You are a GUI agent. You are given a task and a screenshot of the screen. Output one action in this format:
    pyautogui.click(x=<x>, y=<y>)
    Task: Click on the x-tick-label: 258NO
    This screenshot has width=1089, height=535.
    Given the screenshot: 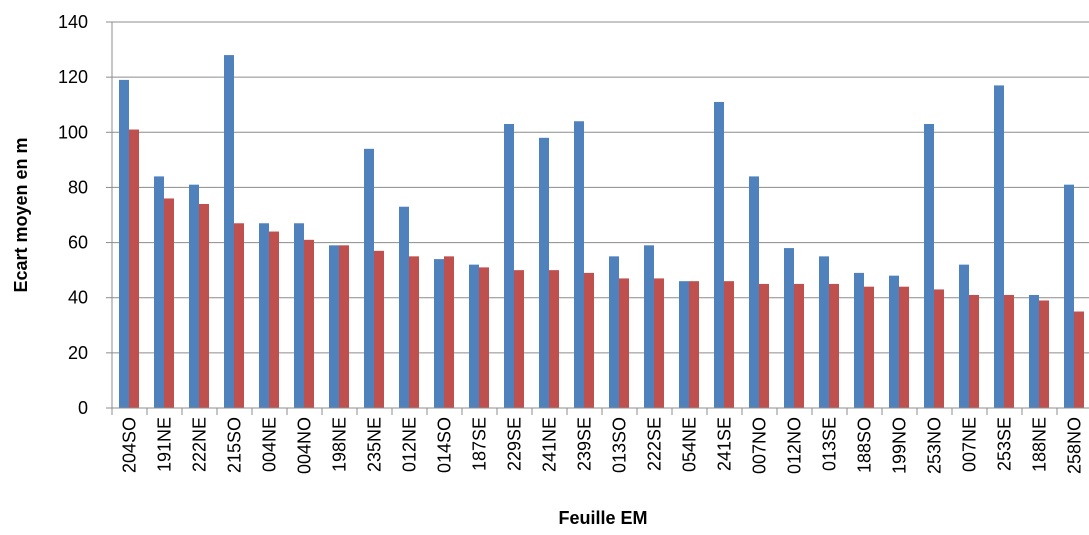 What is the action you would take?
    pyautogui.click(x=1075, y=445)
    